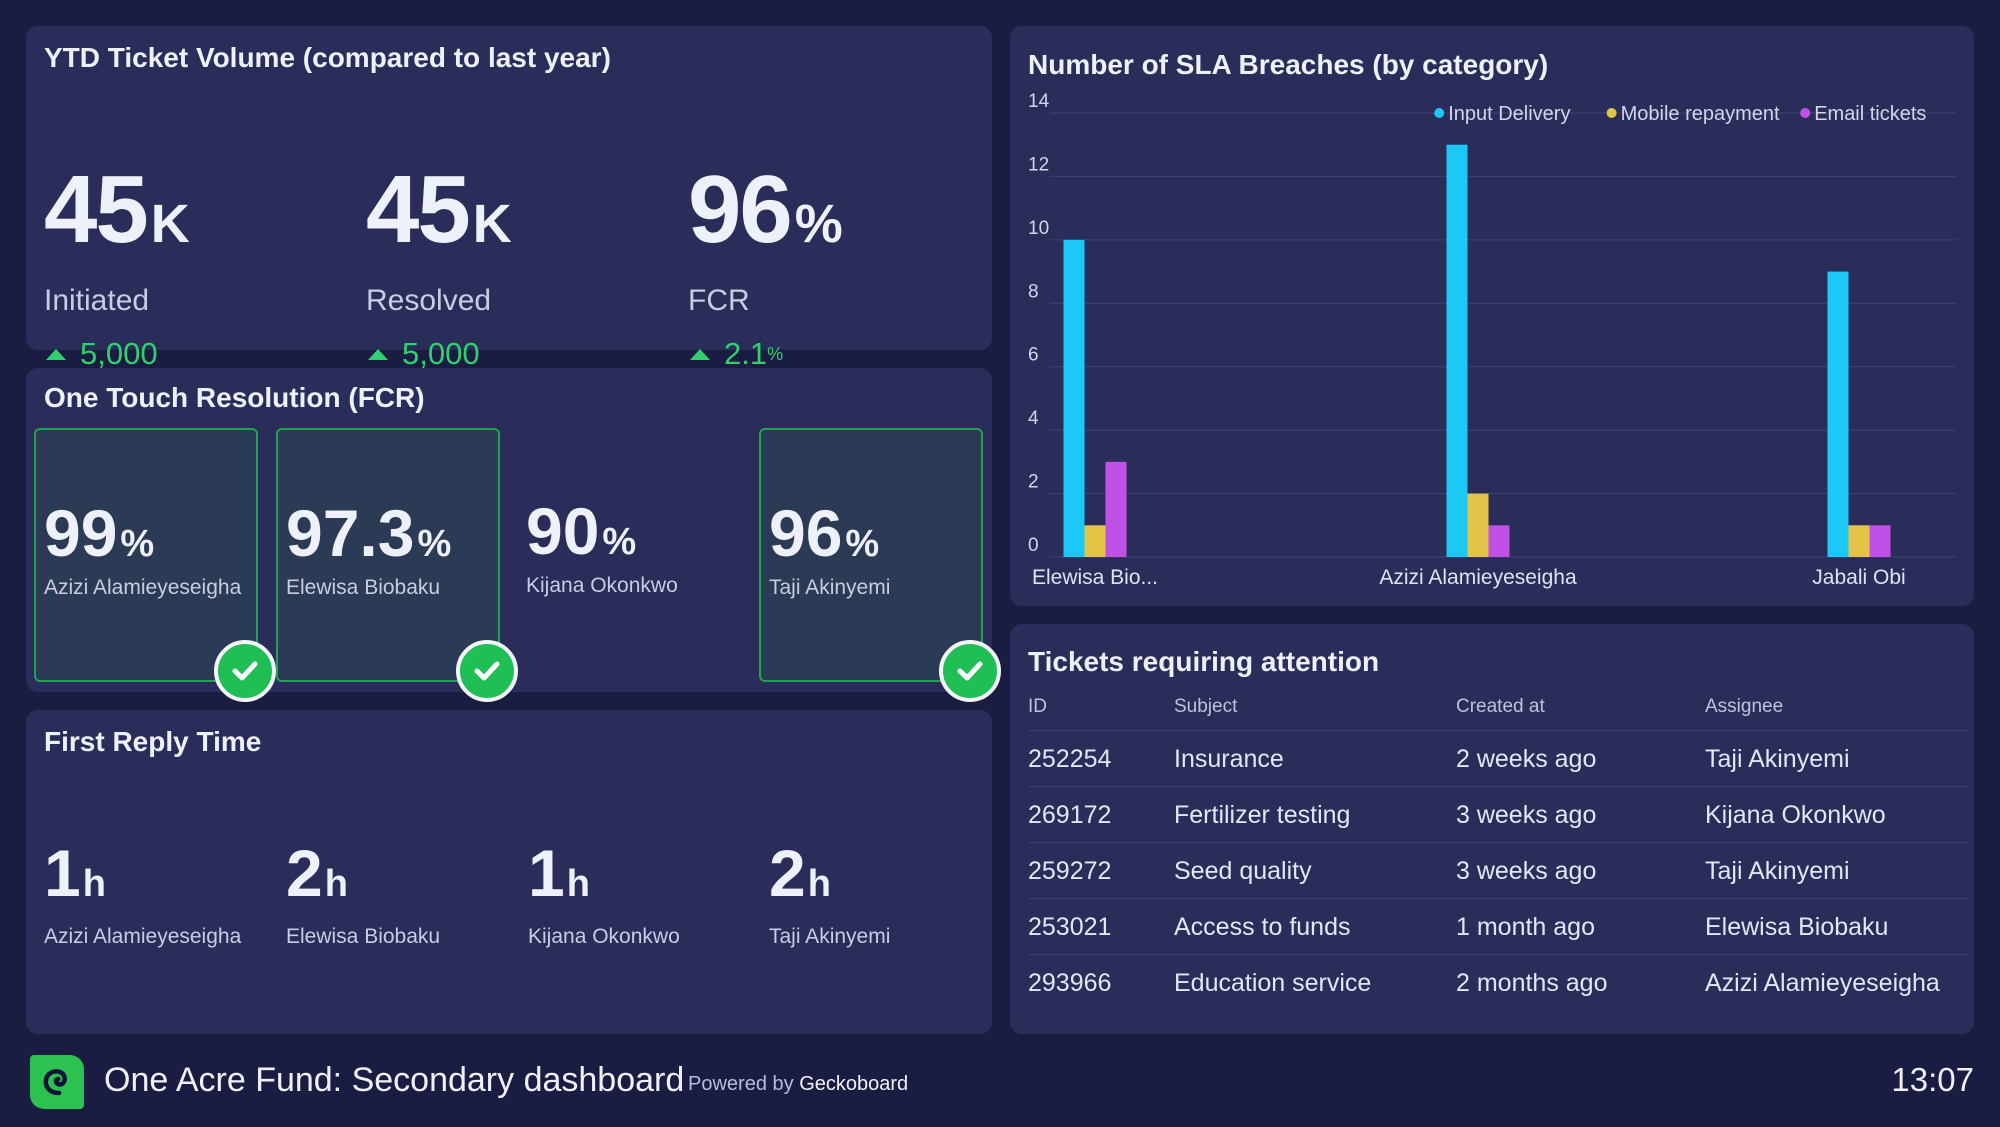 The height and width of the screenshot is (1127, 2000). What do you see at coordinates (1509, 114) in the screenshot?
I see `legend-label: Input Delivery` at bounding box center [1509, 114].